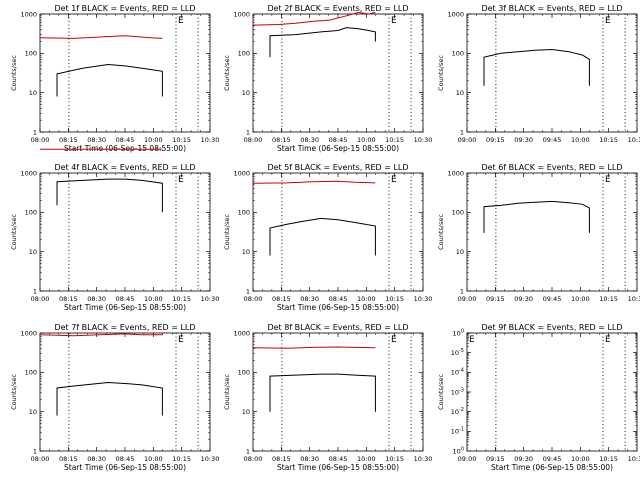 The height and width of the screenshot is (480, 640). Describe the element at coordinates (457, 411) in the screenshot. I see `y-tick-label: 10⁻²` at that location.